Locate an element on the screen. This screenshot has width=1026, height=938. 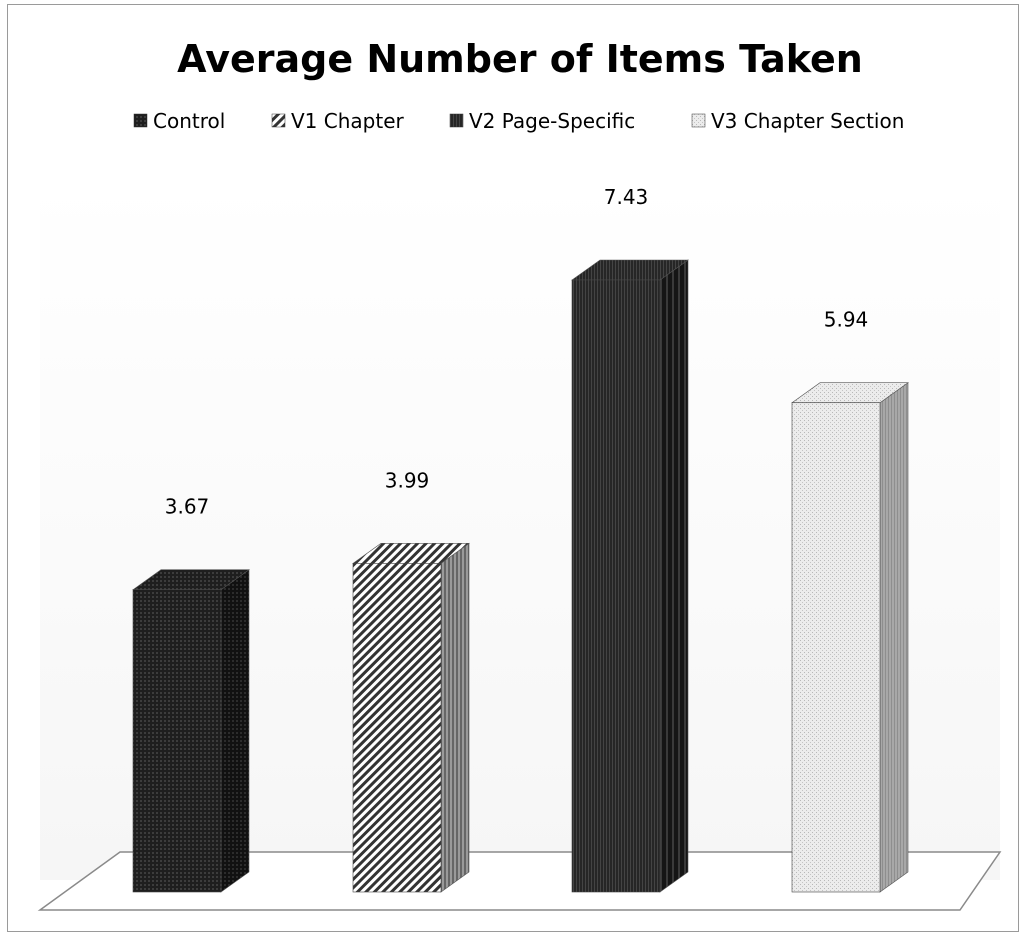
legend-swatch-v2-page-specific is located at coordinates (456, 120).